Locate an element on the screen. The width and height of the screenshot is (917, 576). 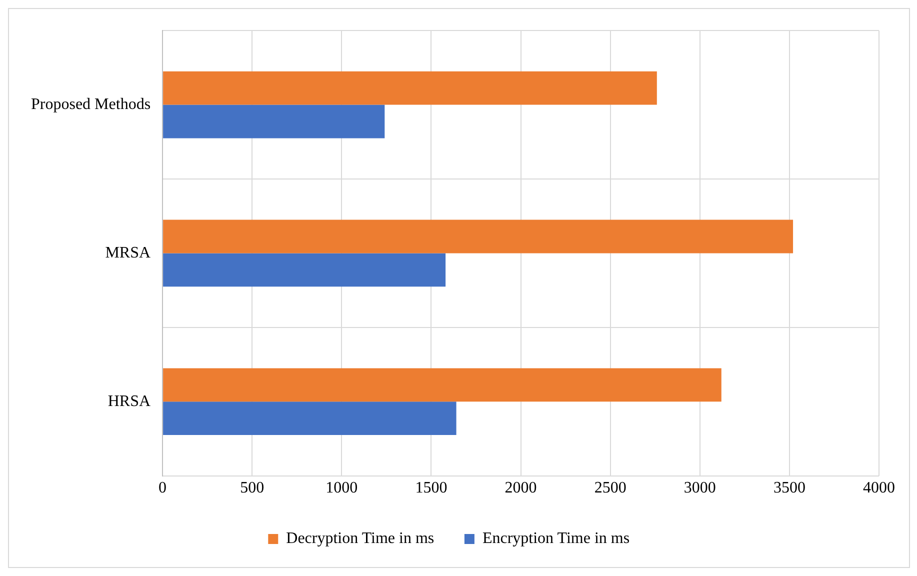
x-tick-label: 2500 is located at coordinates (610, 488).